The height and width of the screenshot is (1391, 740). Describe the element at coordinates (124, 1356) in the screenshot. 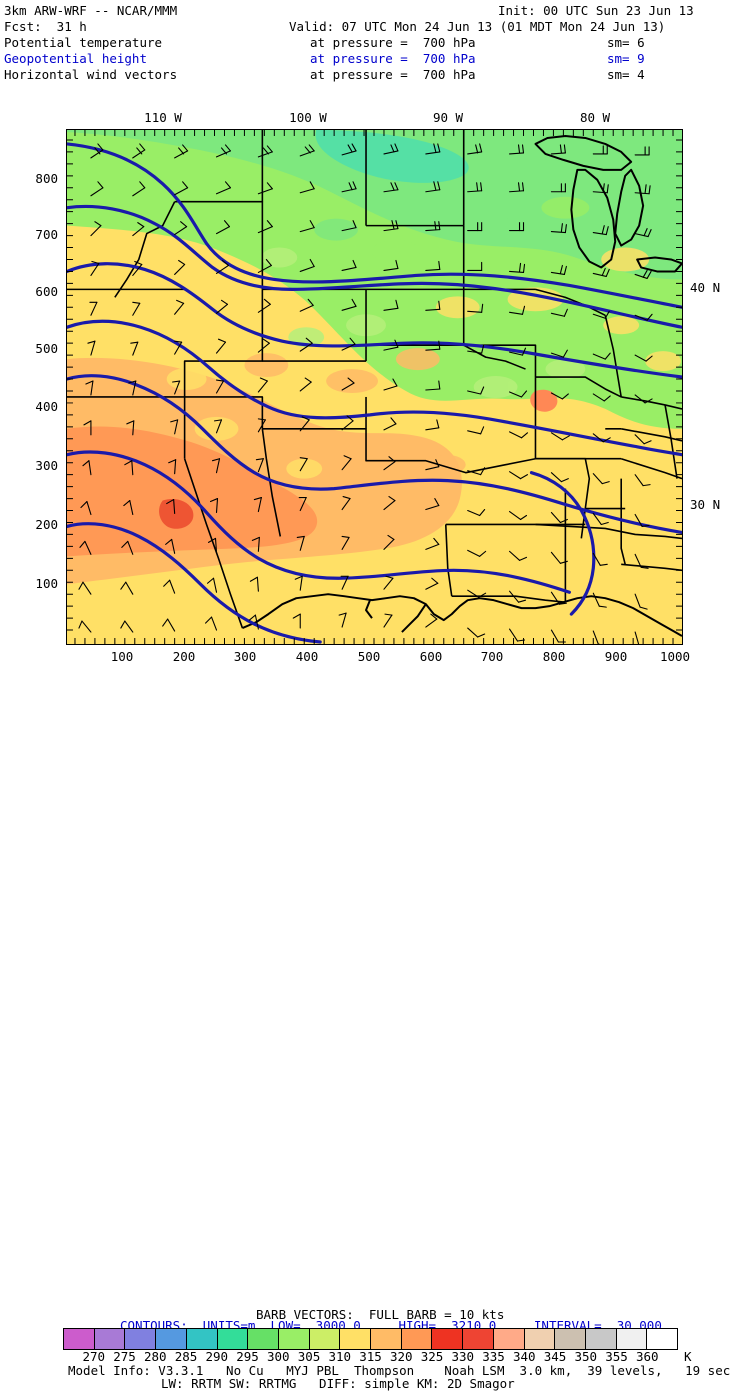

I see `colorbar-tick-275: 275` at that location.